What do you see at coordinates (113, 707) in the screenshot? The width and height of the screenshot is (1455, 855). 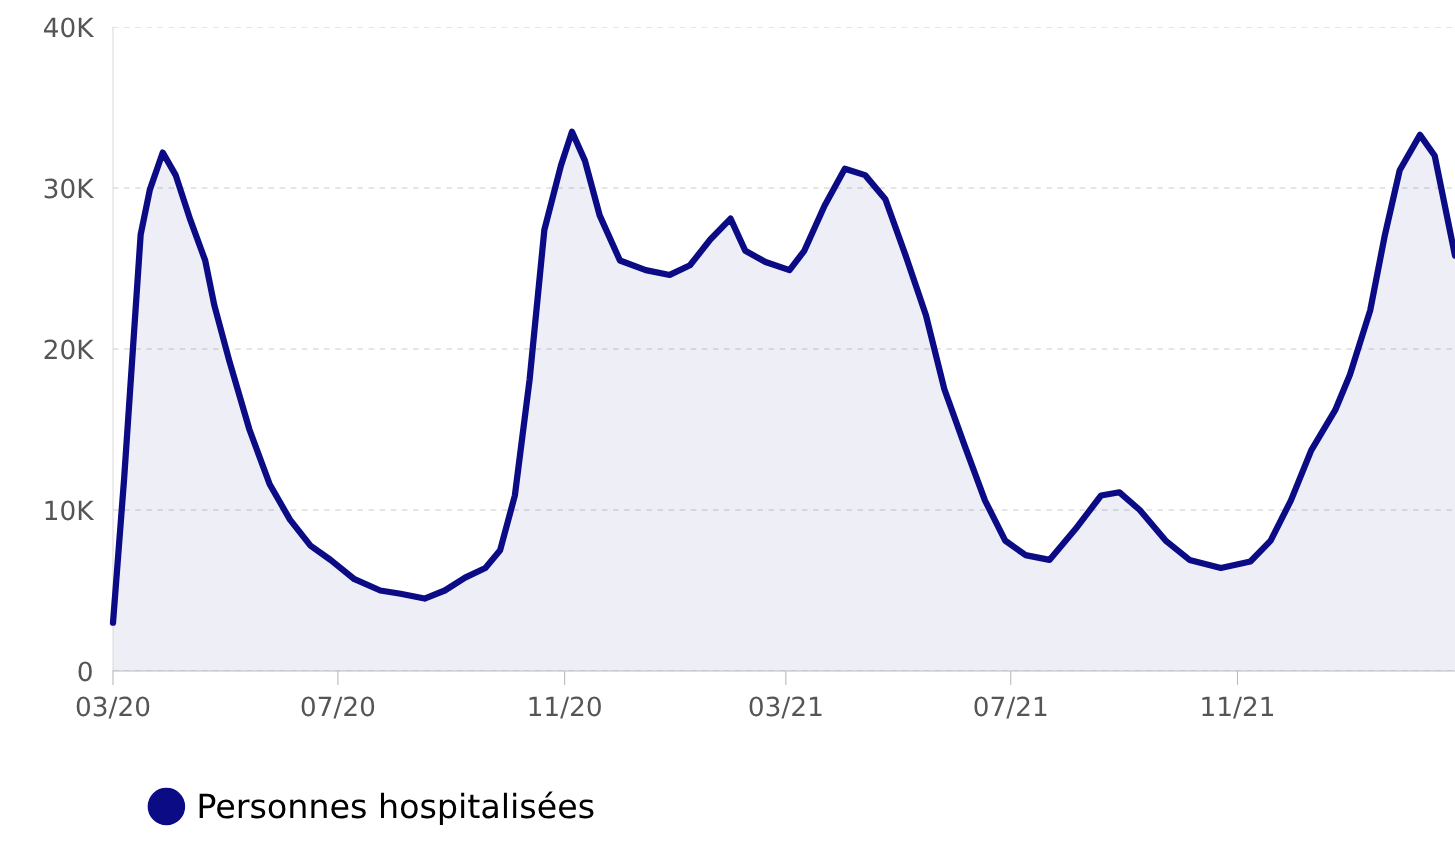 I see `x-tick-label: 03/20` at bounding box center [113, 707].